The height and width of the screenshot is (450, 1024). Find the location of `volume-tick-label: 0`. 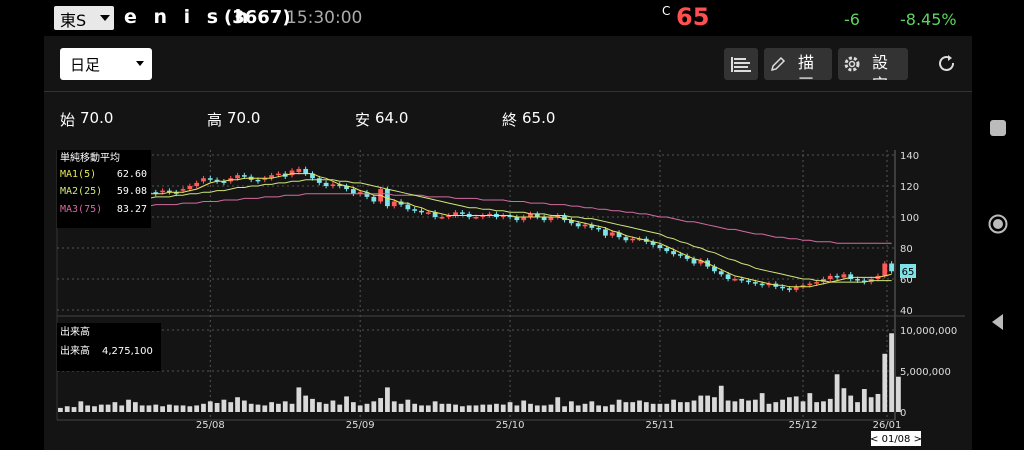

volume-tick-label: 0 is located at coordinates (903, 413).